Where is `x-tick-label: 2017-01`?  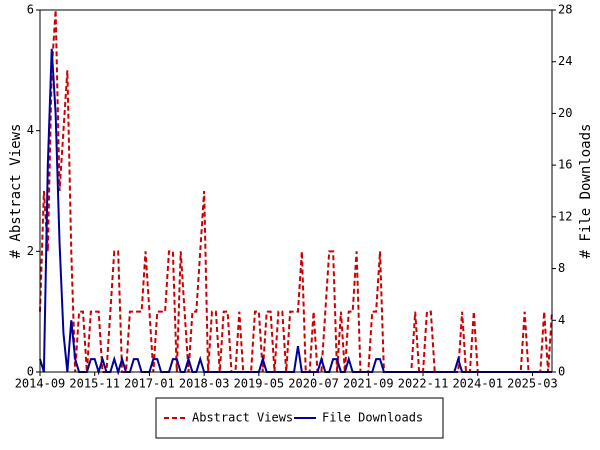 x-tick-label: 2017-01 is located at coordinates (149, 384).